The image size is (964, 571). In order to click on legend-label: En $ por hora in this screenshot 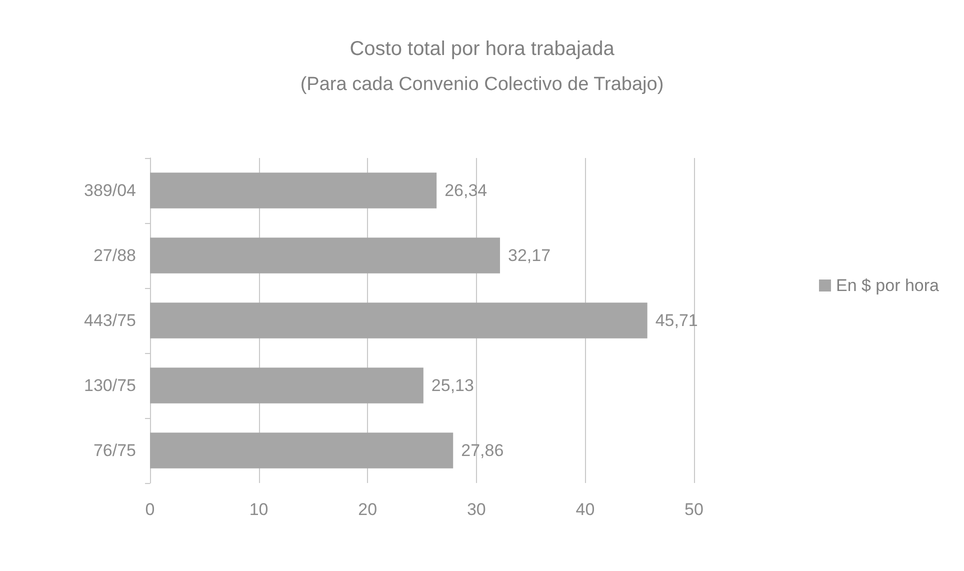, I will do `click(888, 285)`.